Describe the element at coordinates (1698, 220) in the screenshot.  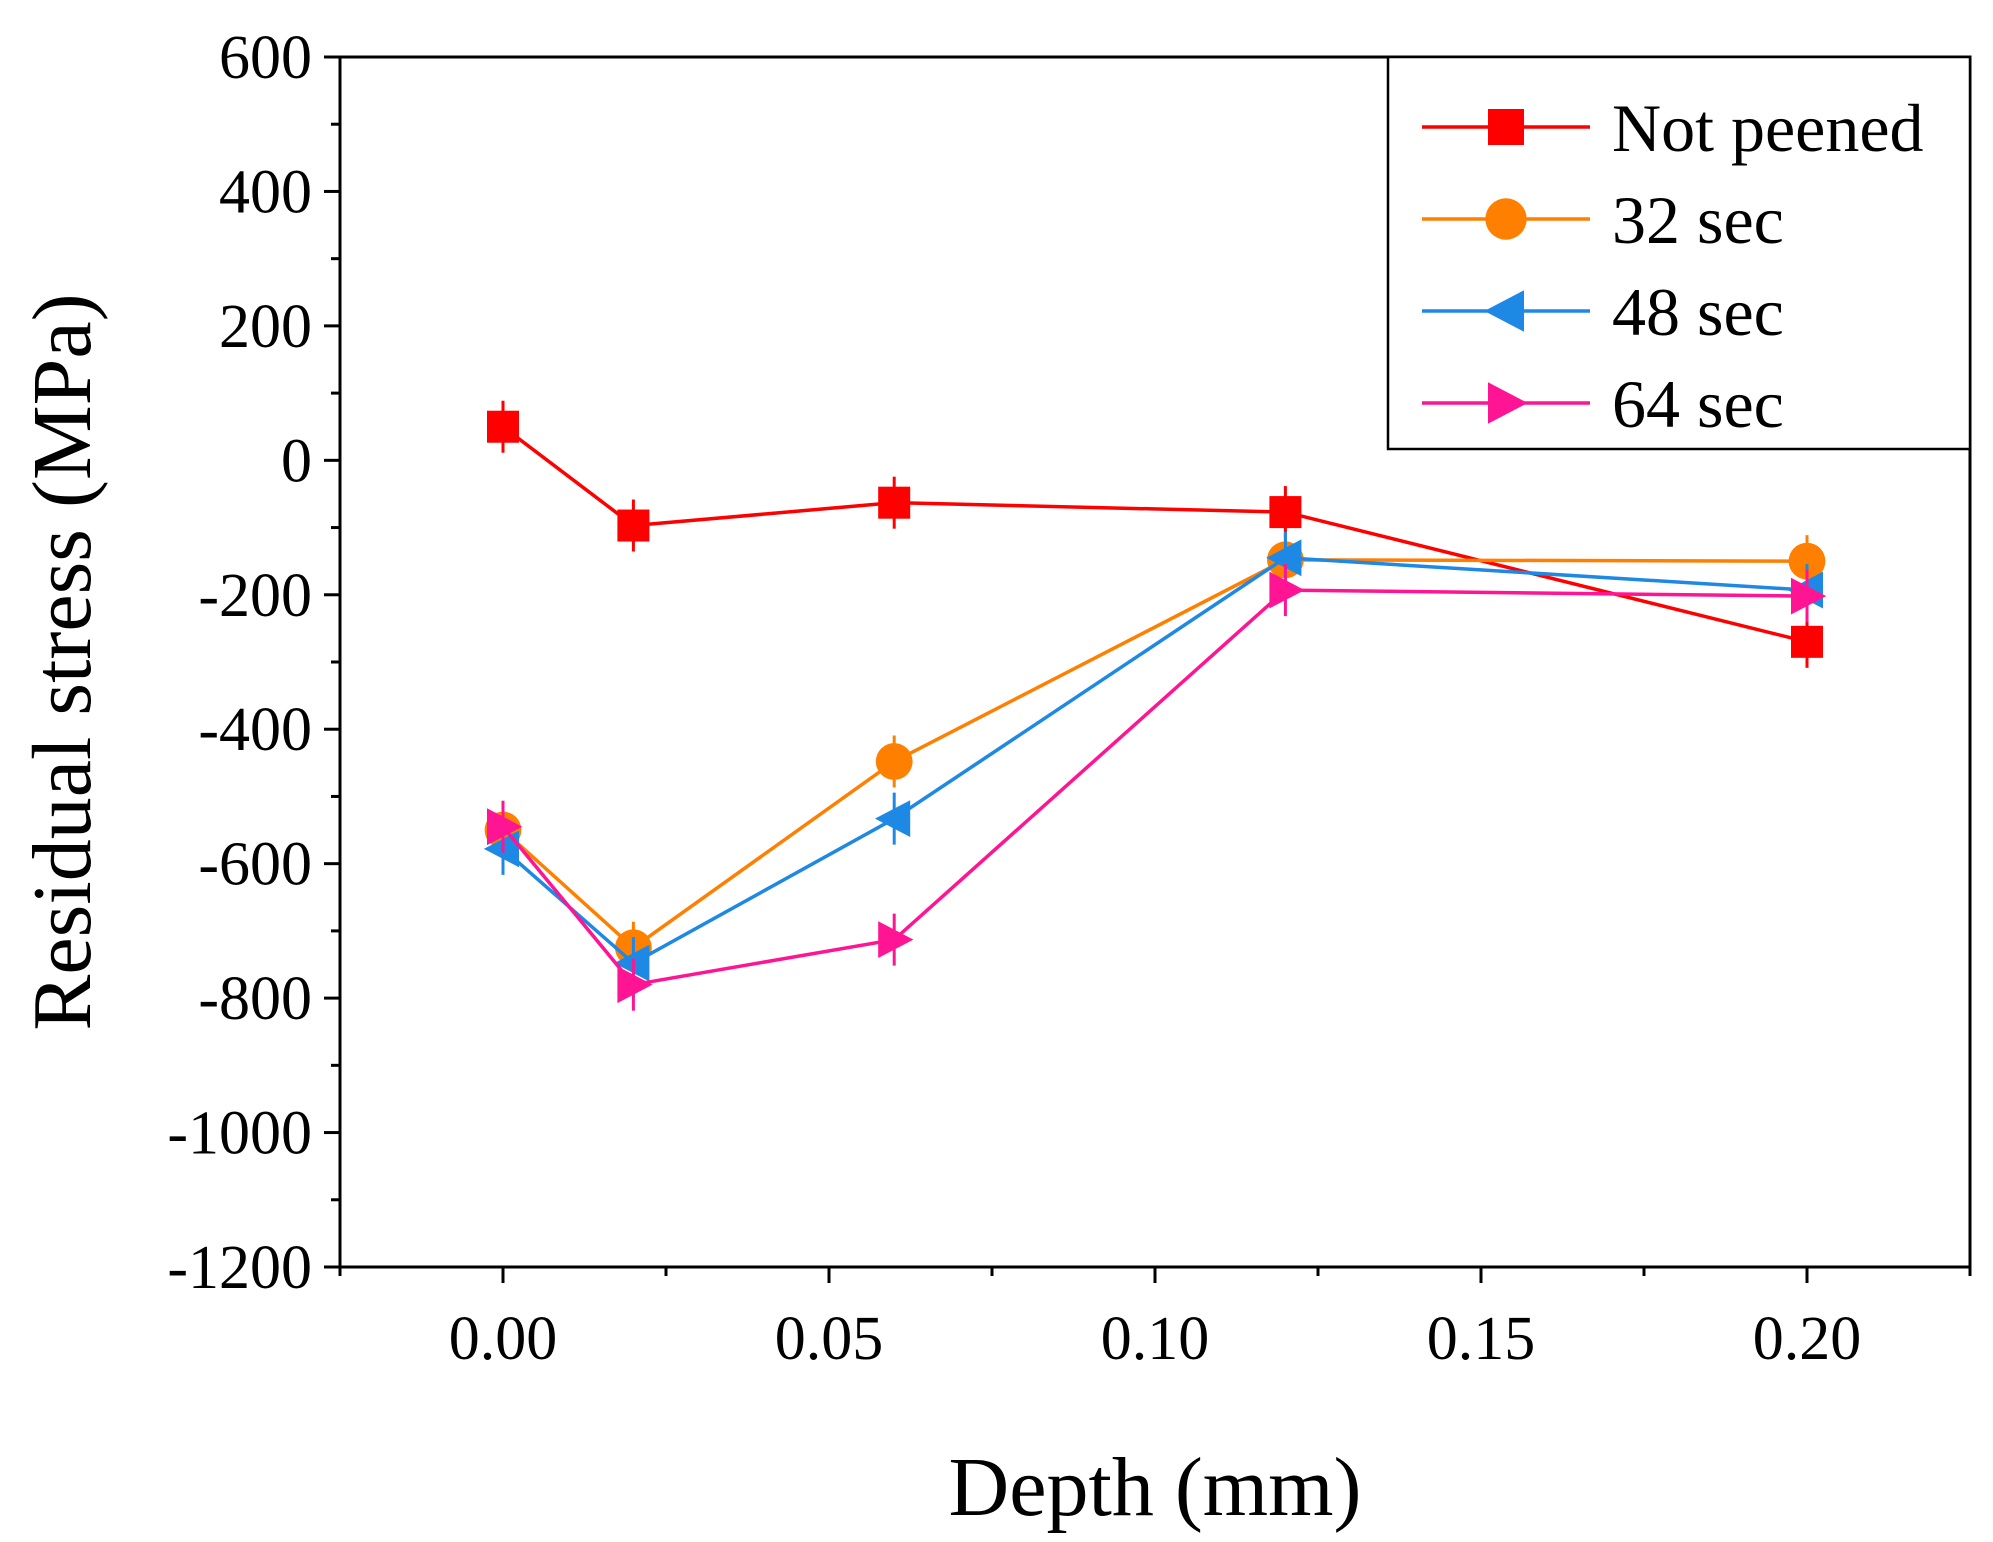
I see `legend-label: 32 sec` at that location.